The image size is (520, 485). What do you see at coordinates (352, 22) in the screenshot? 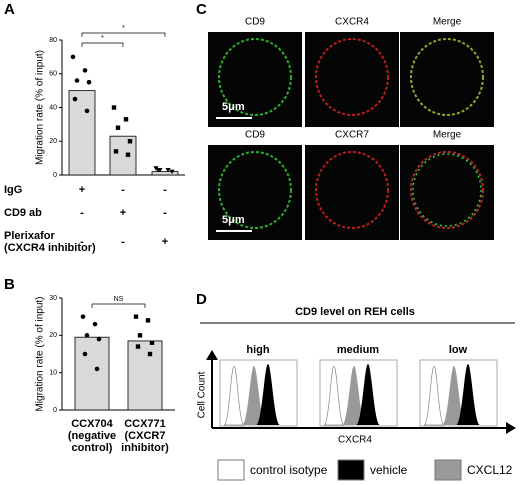
I see `image-title: CXCR4` at bounding box center [352, 22].